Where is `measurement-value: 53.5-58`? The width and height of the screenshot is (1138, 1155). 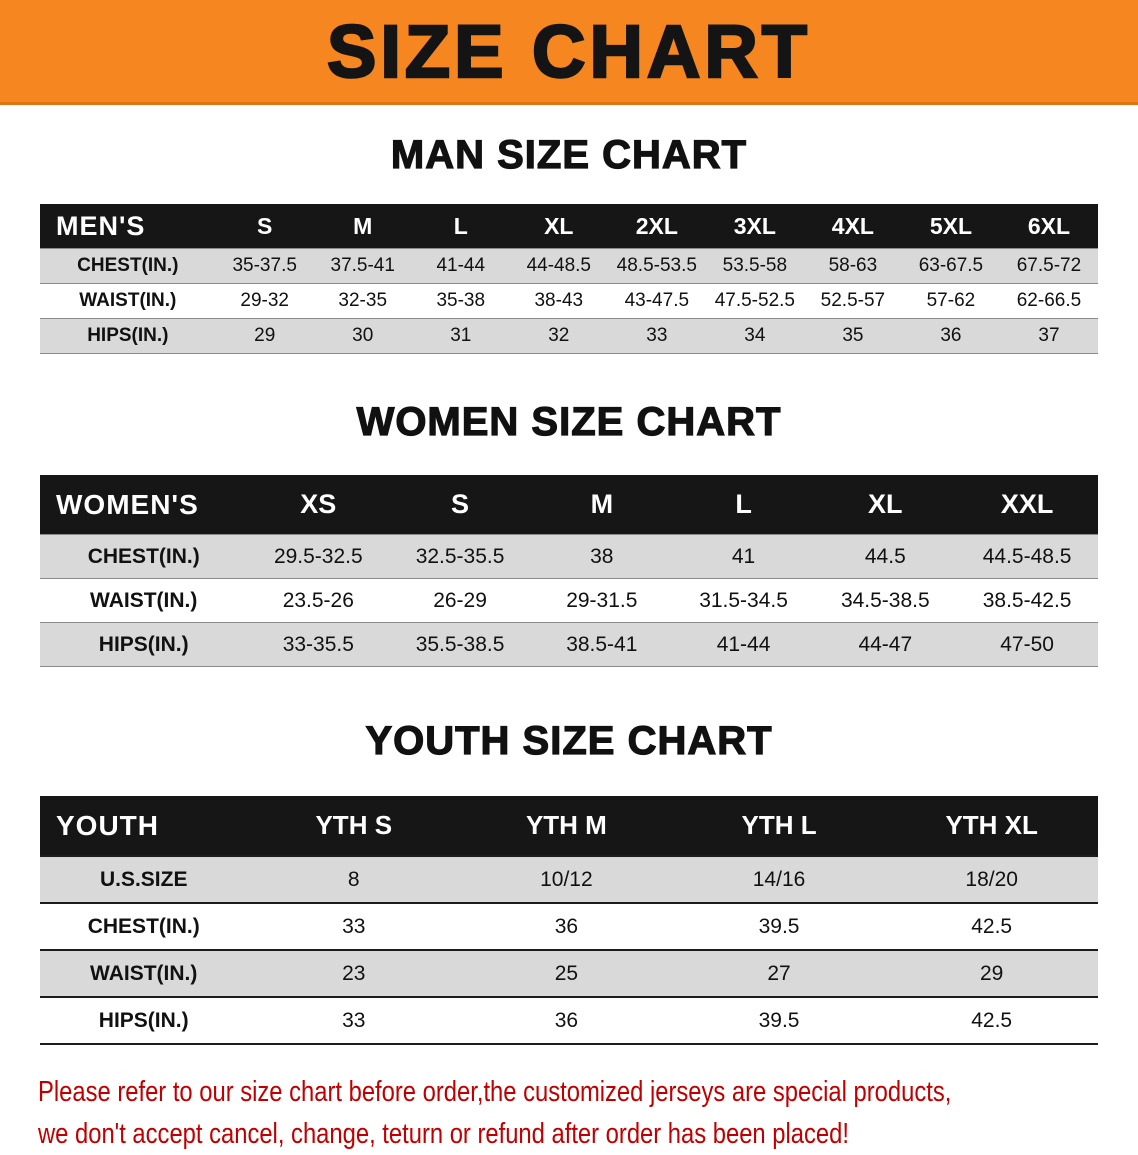 measurement-value: 53.5-58 is located at coordinates (755, 265).